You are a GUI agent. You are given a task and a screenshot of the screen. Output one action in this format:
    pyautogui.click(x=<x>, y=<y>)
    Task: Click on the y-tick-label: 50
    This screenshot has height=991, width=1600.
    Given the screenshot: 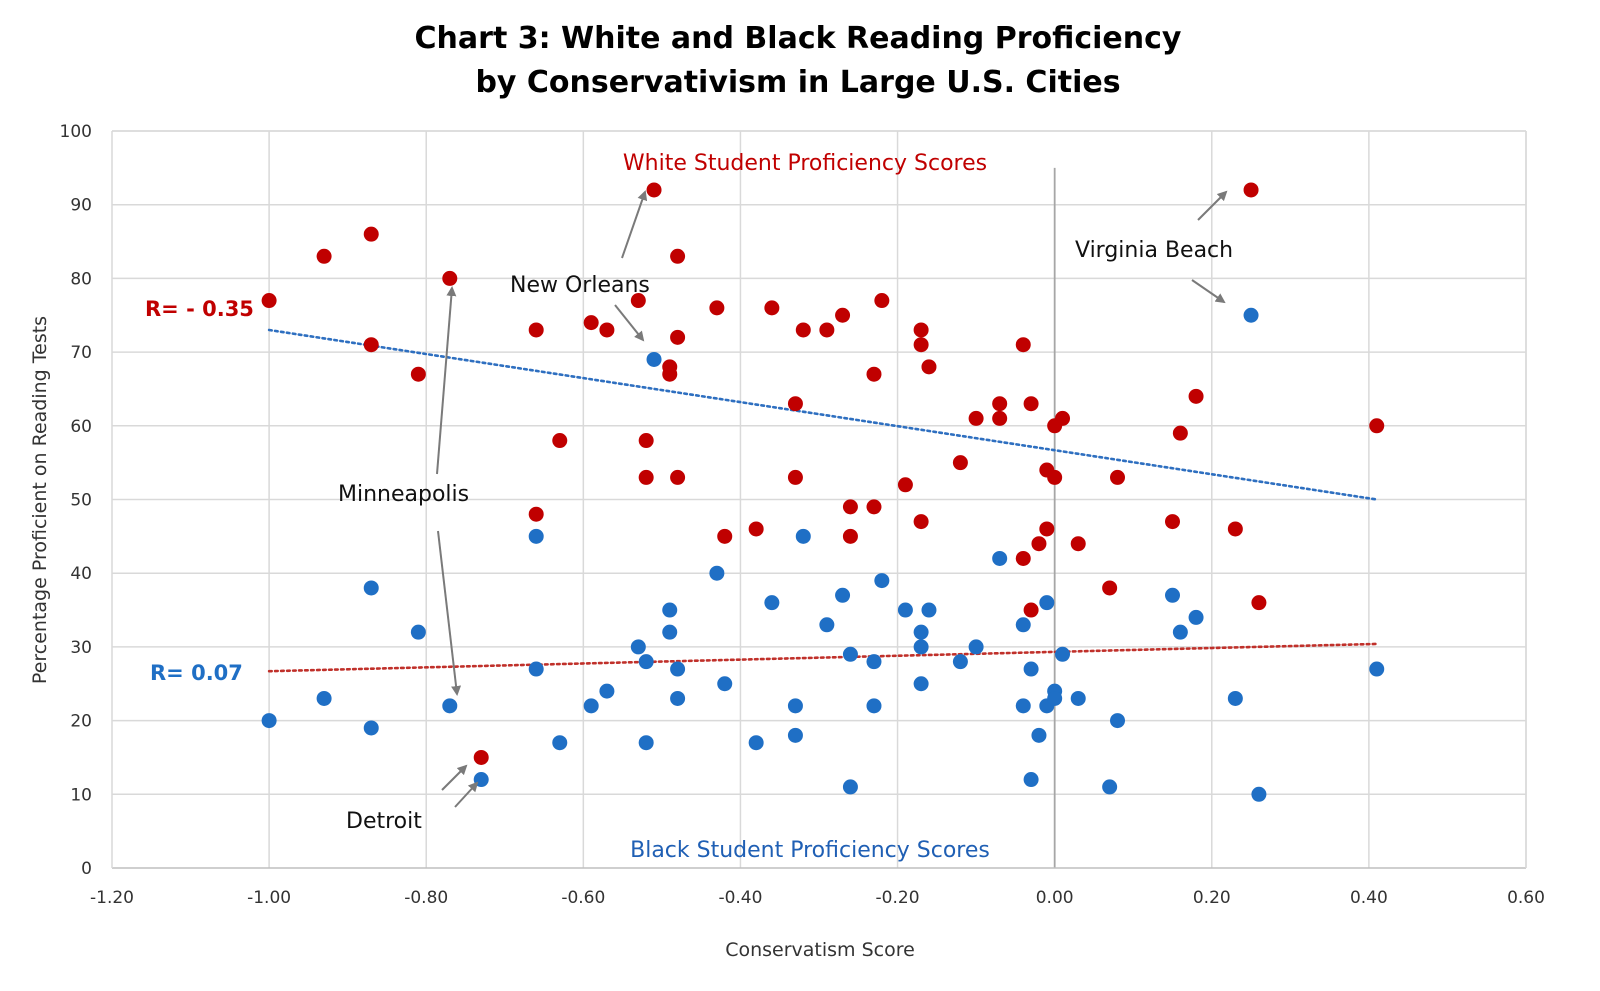 What is the action you would take?
    pyautogui.click(x=81, y=501)
    